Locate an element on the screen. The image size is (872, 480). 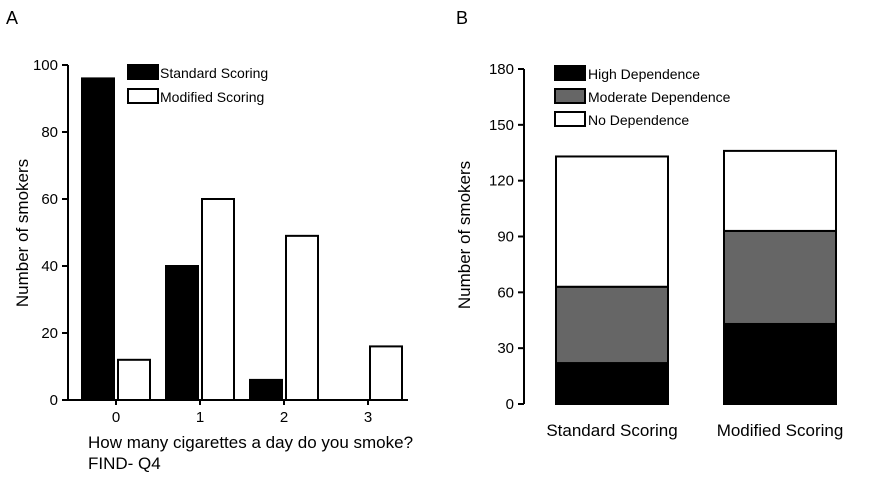
chart-a-ylabel: Number of smokers is located at coordinates (22, 233).